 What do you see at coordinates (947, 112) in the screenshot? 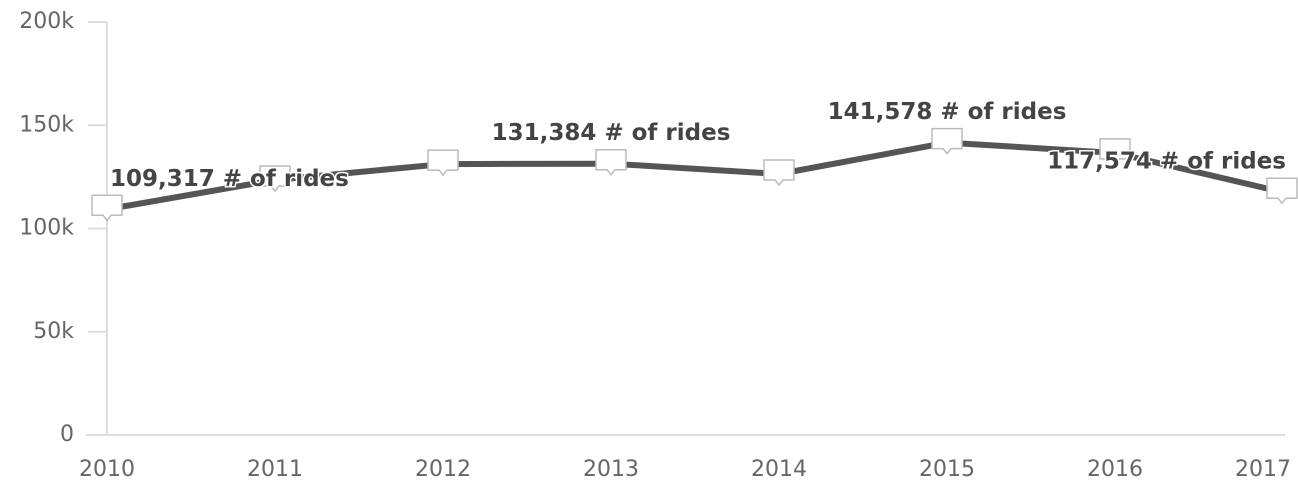
I see `value-label: 141,578 # of rides` at bounding box center [947, 112].